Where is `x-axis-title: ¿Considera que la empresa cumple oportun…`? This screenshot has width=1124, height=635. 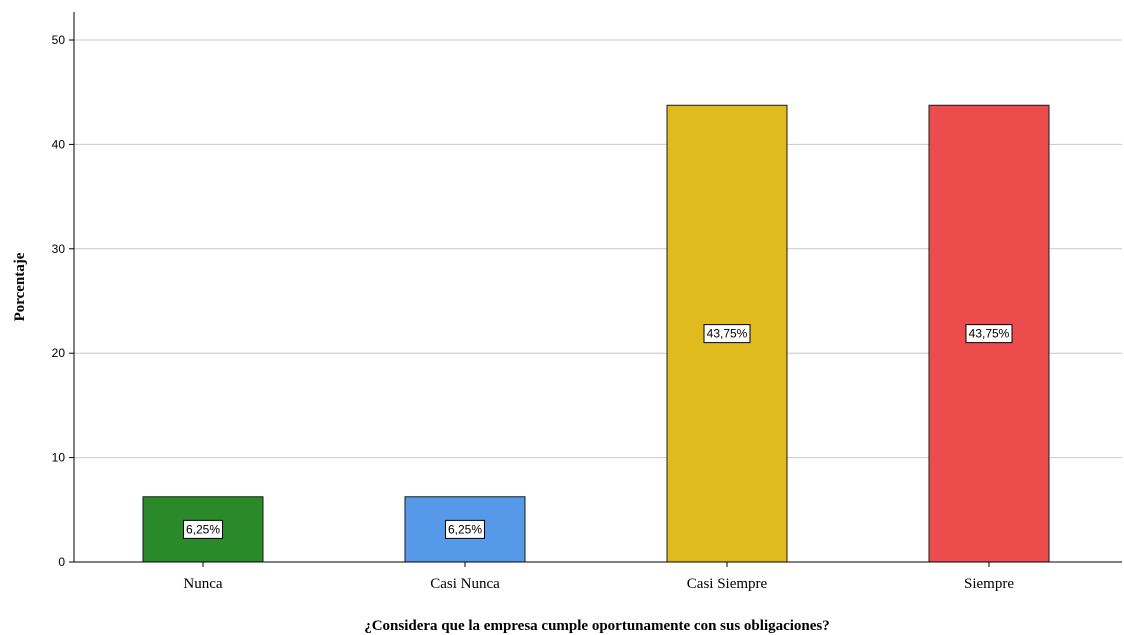 x-axis-title: ¿Considera que la empresa cumple oportun… is located at coordinates (597, 626).